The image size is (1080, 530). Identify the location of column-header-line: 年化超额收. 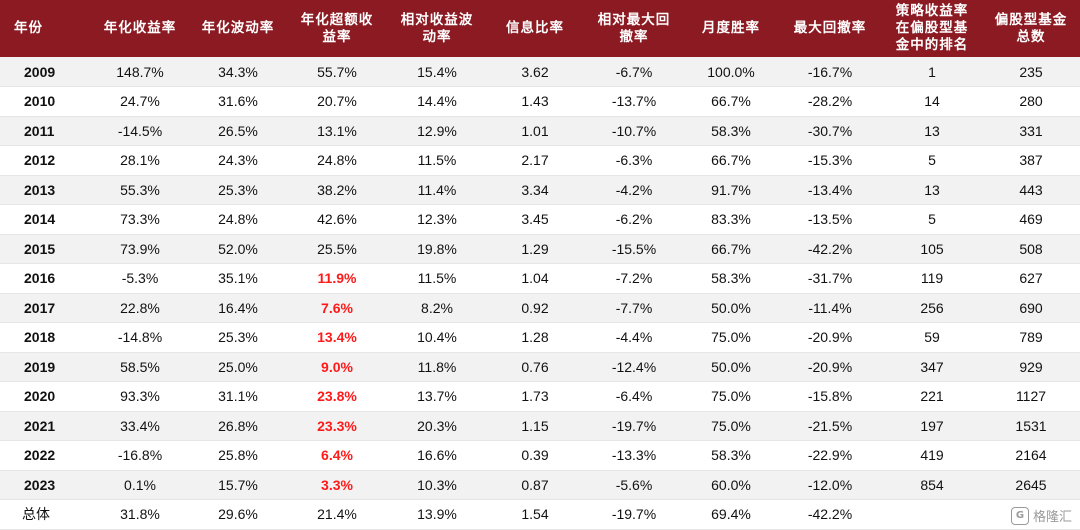
(337, 19).